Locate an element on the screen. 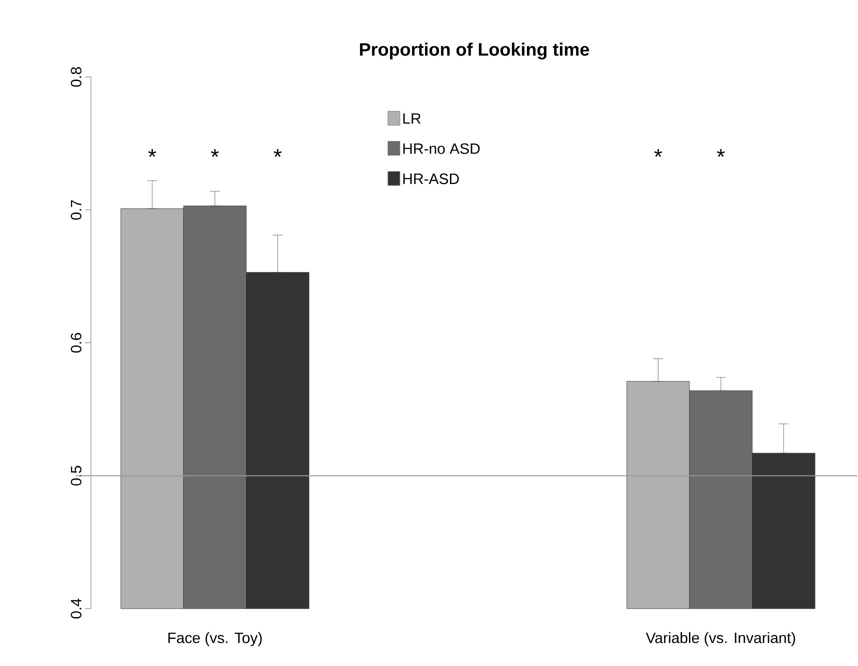 This screenshot has width=858, height=666. y-tick-label: 0.4 is located at coordinates (76, 608).